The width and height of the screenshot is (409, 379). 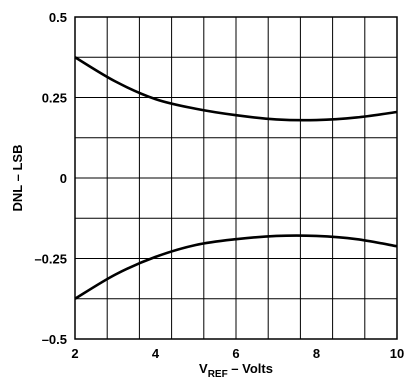 I want to click on y-axis-label: DNL – LSB, so click(x=17, y=178).